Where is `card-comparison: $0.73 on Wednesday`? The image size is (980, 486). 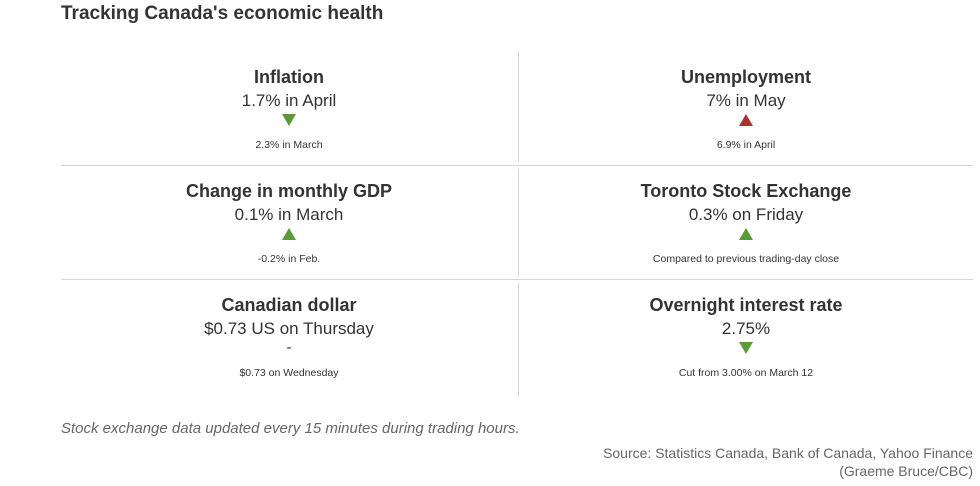
card-comparison: $0.73 on Wednesday is located at coordinates (289, 373).